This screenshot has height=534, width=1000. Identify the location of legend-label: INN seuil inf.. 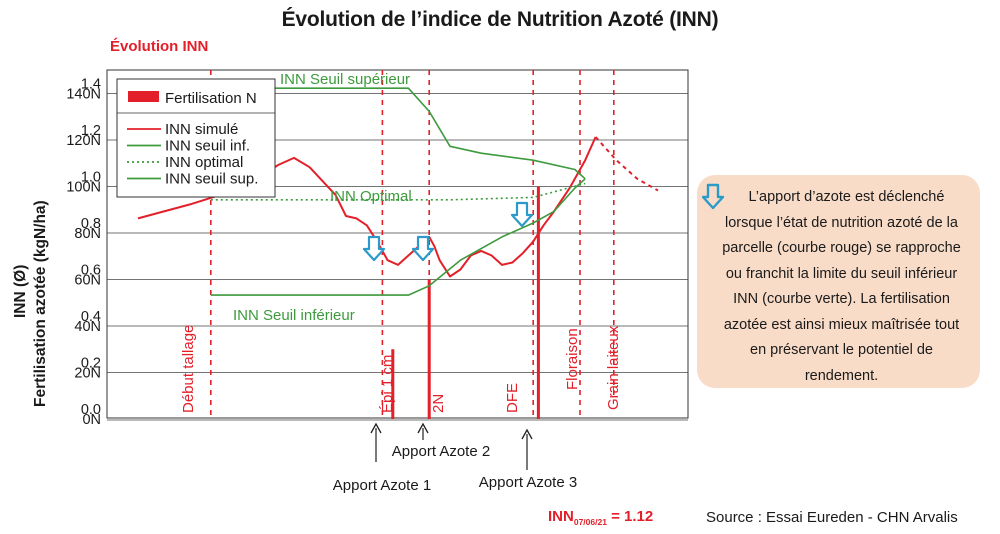
(207, 146).